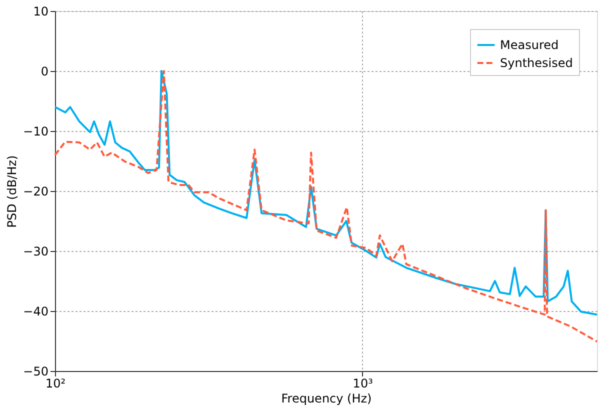 This screenshot has width=603, height=409. I want to click on y-tick-label: −30, so click(35, 251).